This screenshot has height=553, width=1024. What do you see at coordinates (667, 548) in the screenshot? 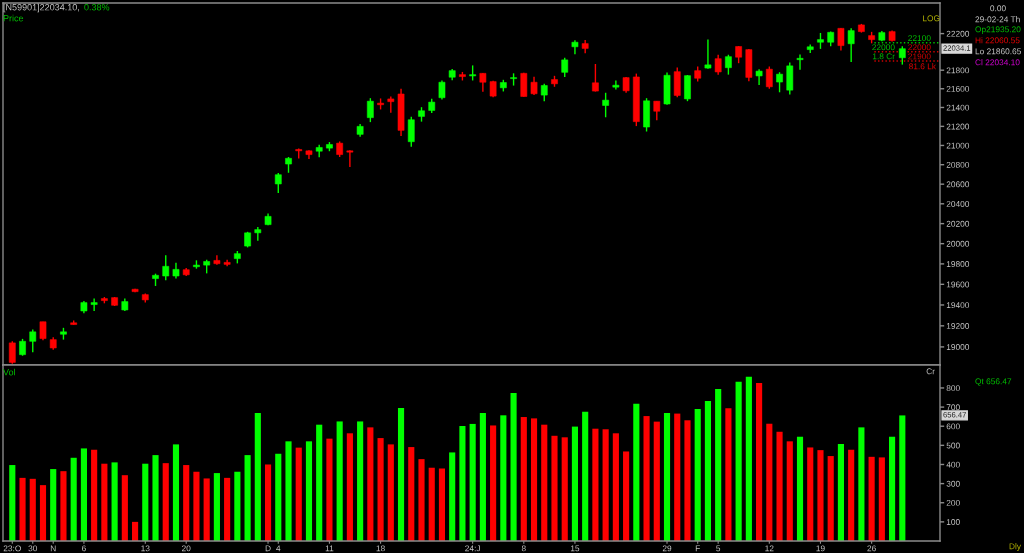
I see `x-tick-label: 29` at bounding box center [667, 548].